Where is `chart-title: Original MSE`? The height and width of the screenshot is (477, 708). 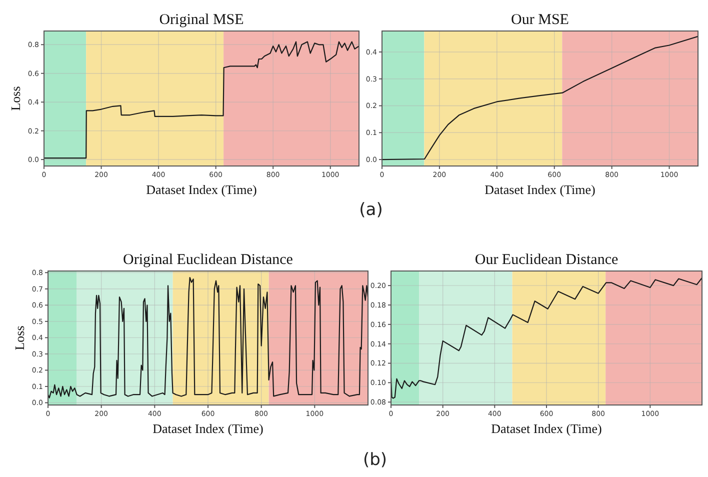
chart-title: Original MSE is located at coordinates (201, 20).